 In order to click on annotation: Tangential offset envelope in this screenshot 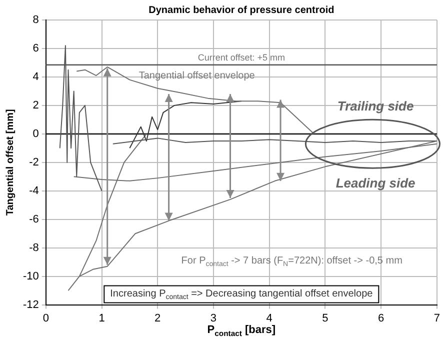, I will do `click(197, 76)`.